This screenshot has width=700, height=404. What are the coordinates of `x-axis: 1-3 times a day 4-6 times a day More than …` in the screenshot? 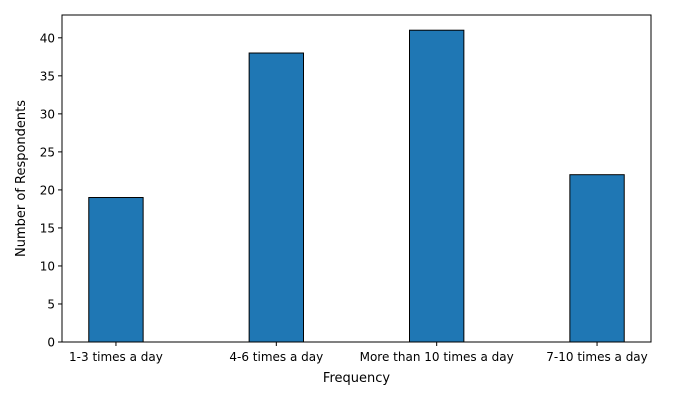 It's located at (358, 353).